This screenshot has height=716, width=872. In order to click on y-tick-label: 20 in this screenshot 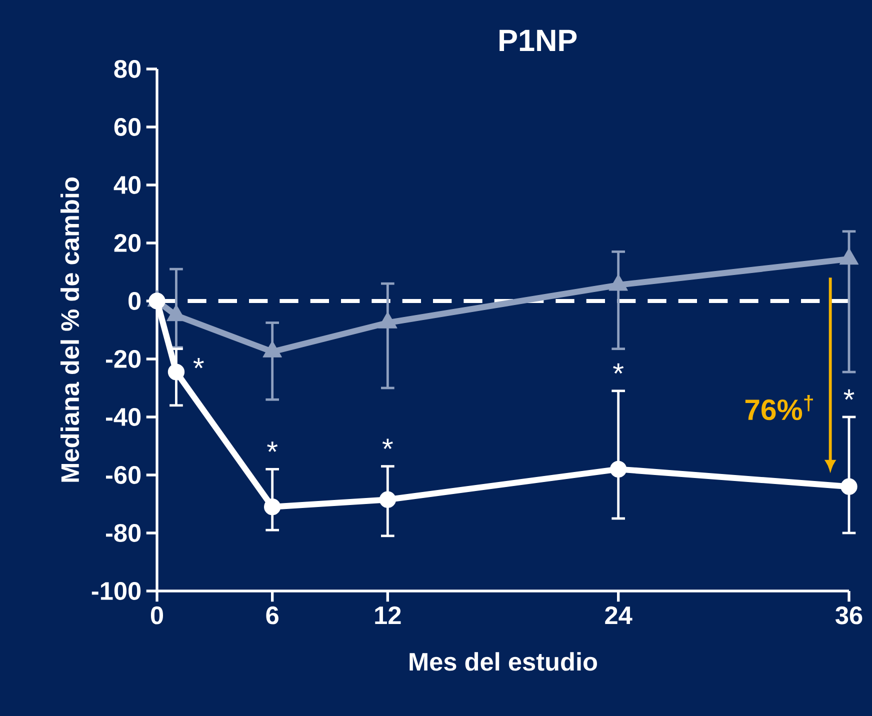, I will do `click(127, 243)`.